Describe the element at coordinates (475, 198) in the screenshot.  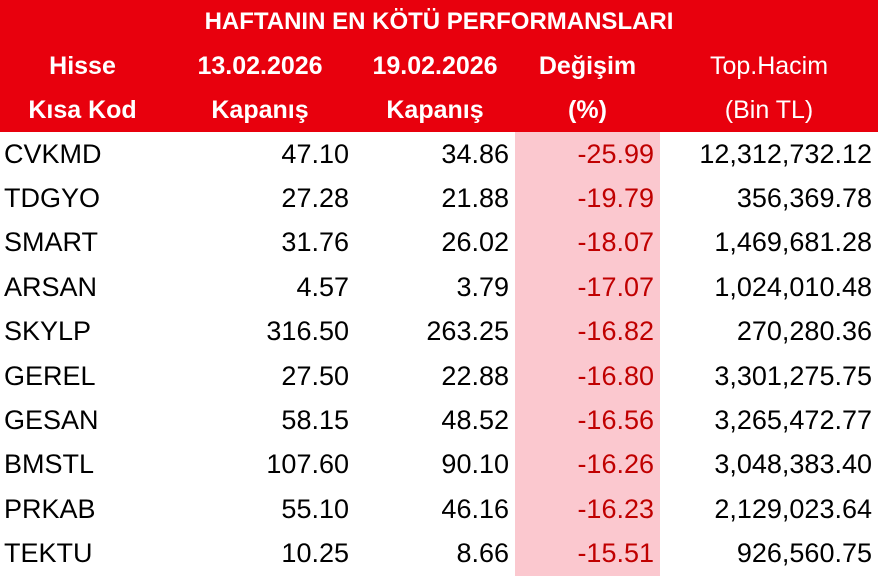
I see `table-cell: 21.88` at that location.